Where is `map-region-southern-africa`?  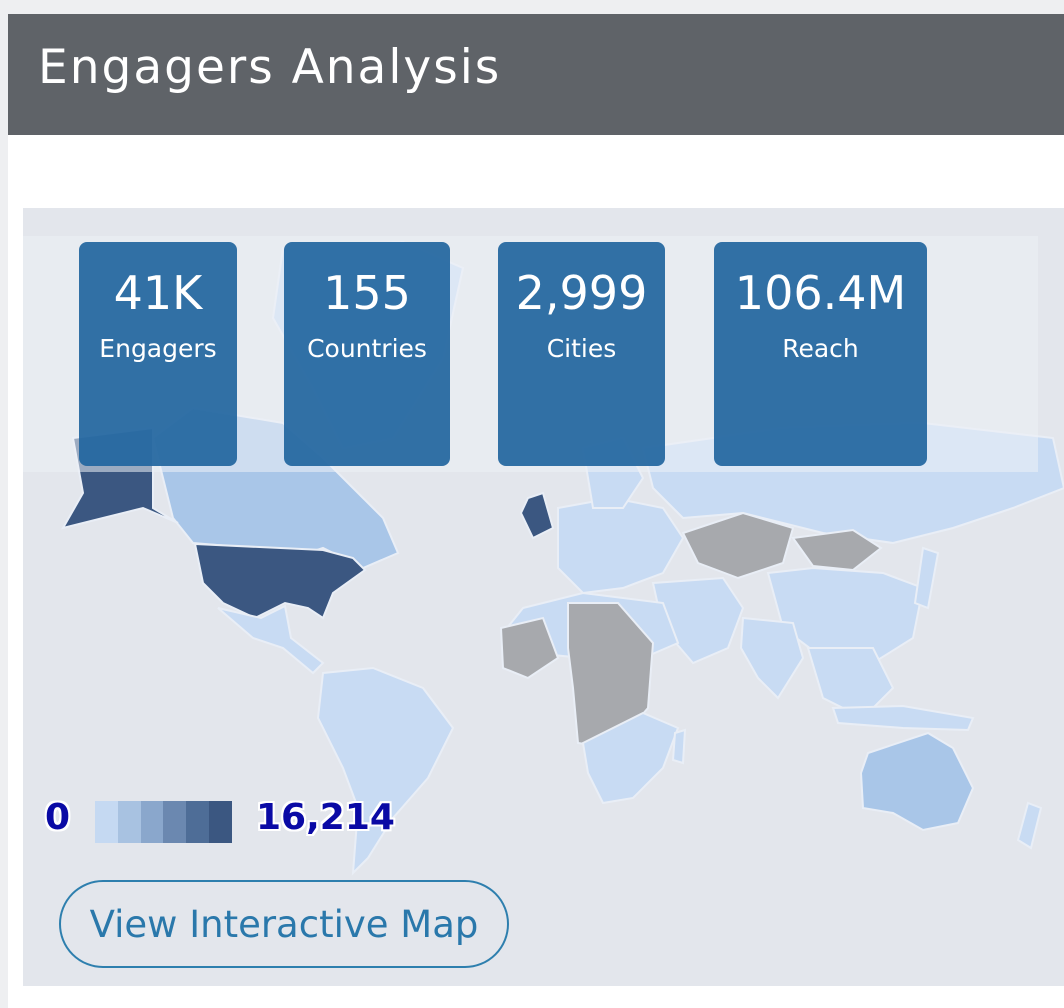 map-region-southern-africa is located at coordinates (630, 758).